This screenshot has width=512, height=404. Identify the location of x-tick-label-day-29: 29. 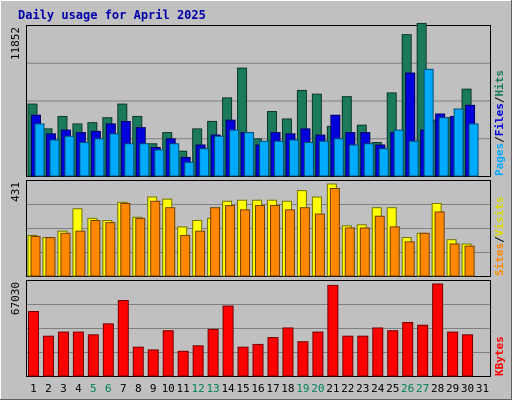
(452, 388).